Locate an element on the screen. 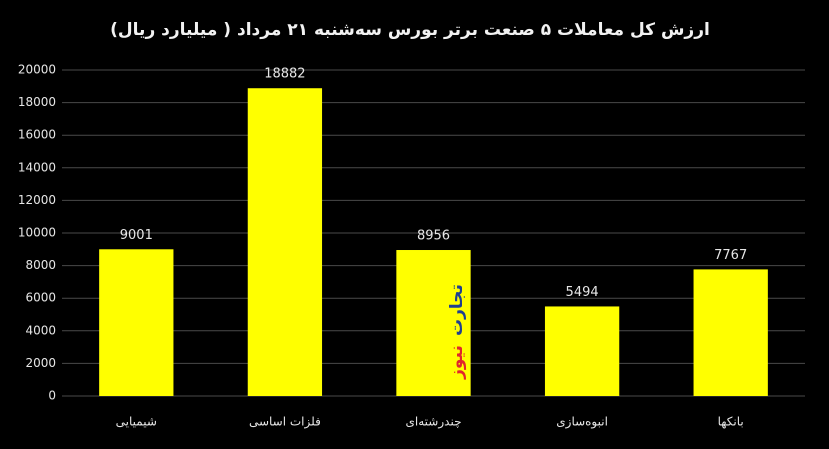  y-tick-label: 4000 is located at coordinates (40, 330).